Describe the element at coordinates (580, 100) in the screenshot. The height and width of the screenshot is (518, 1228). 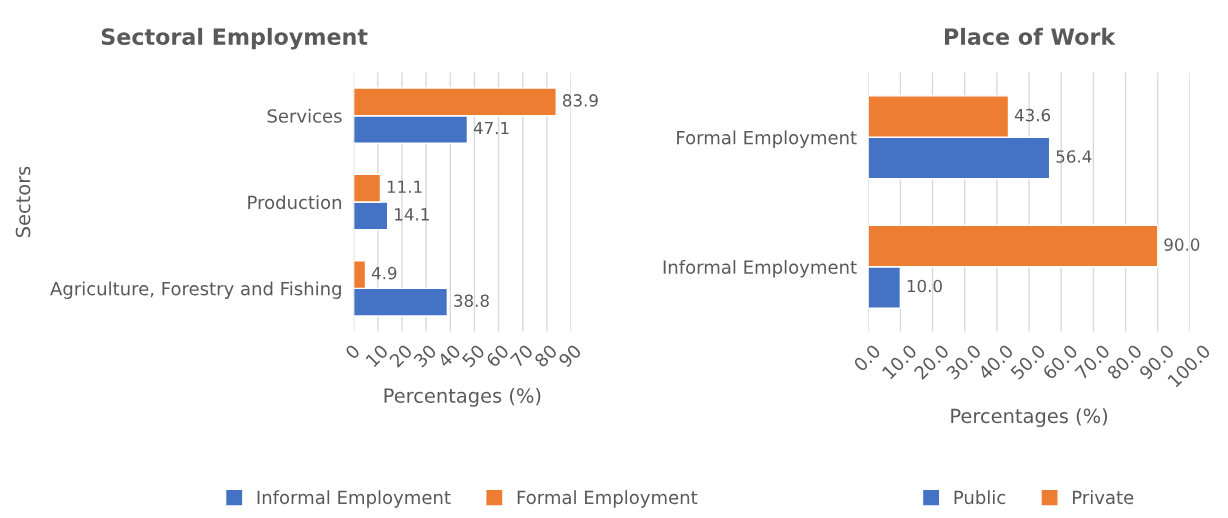
I see `data-label: 83.9` at that location.